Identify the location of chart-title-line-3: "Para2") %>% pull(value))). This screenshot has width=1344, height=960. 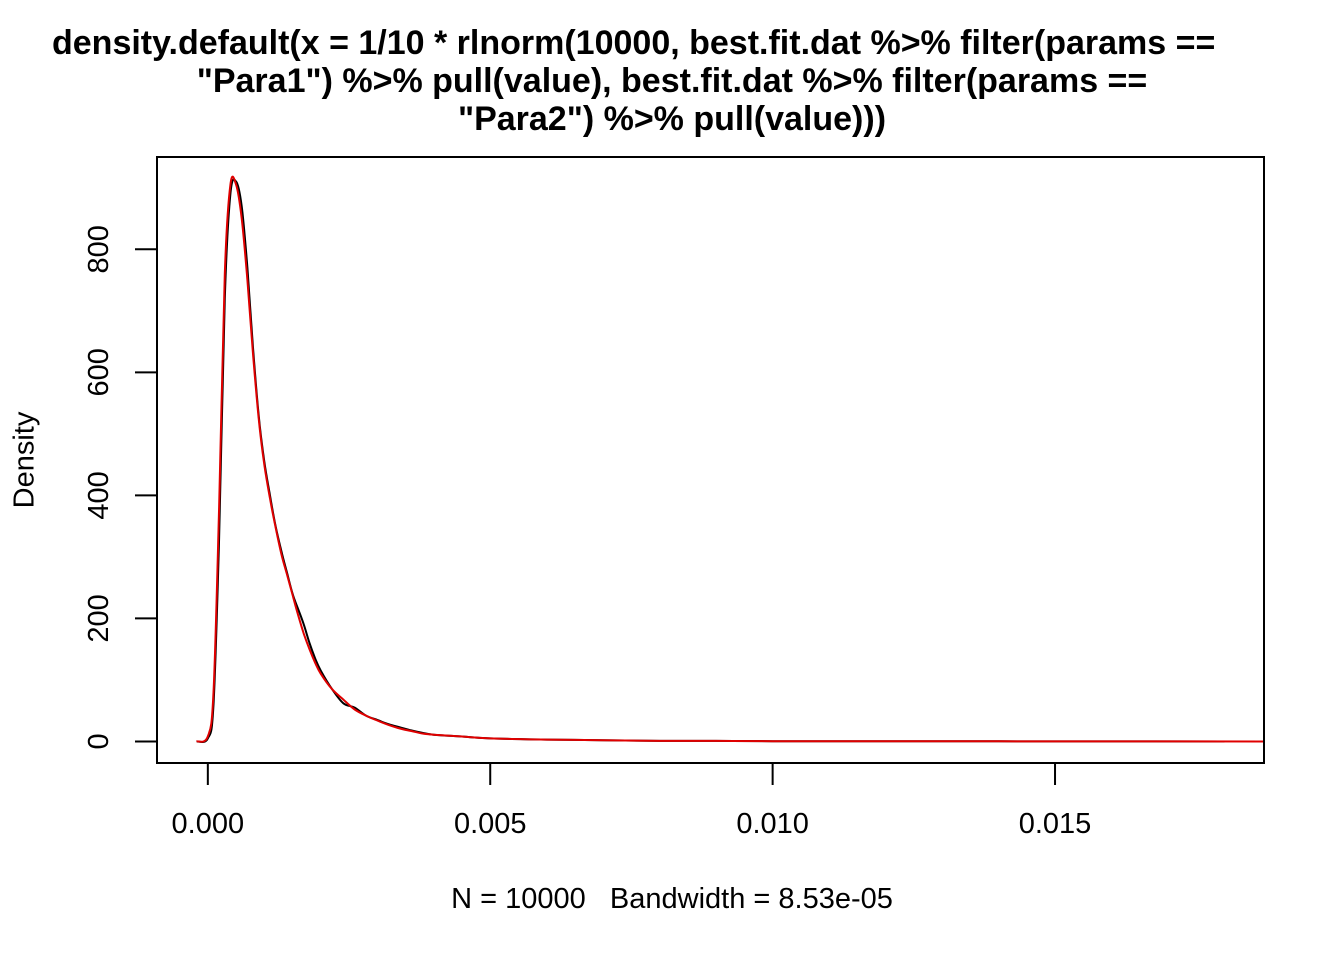
(672, 119).